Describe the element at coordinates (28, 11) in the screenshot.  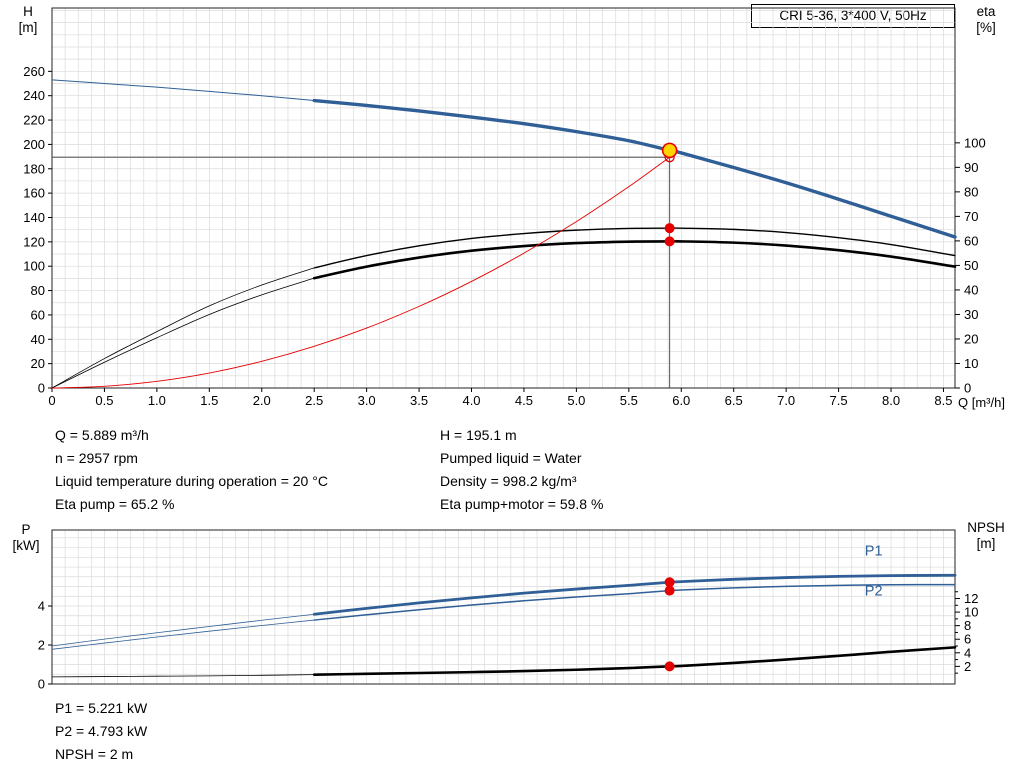
I see `h-axis-symbol: H` at that location.